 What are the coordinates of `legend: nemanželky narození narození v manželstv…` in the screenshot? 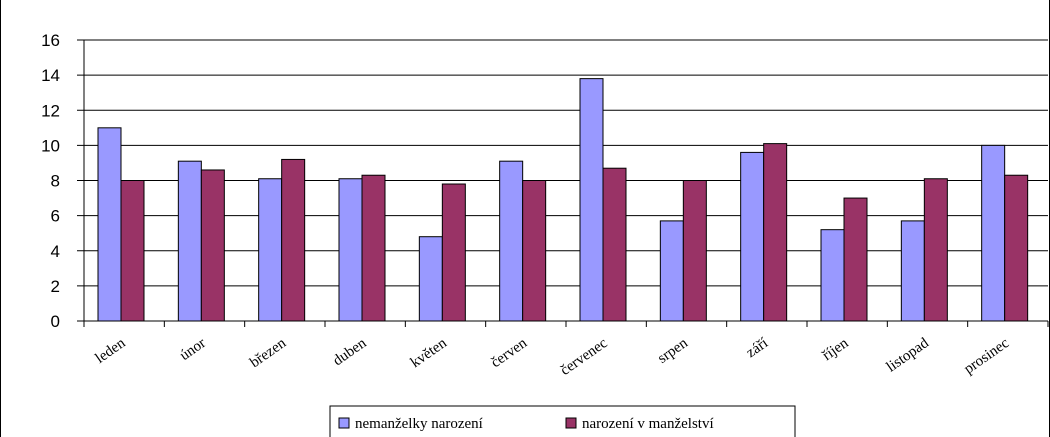 It's located at (562, 421).